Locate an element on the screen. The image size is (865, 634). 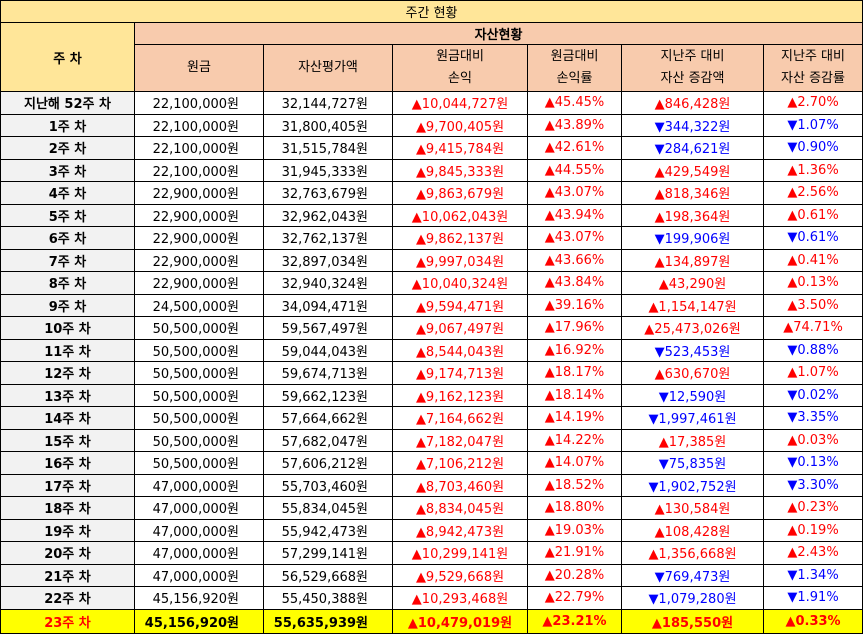
weekly-change-rate-cell: ▼1.91% is located at coordinates (813, 598).